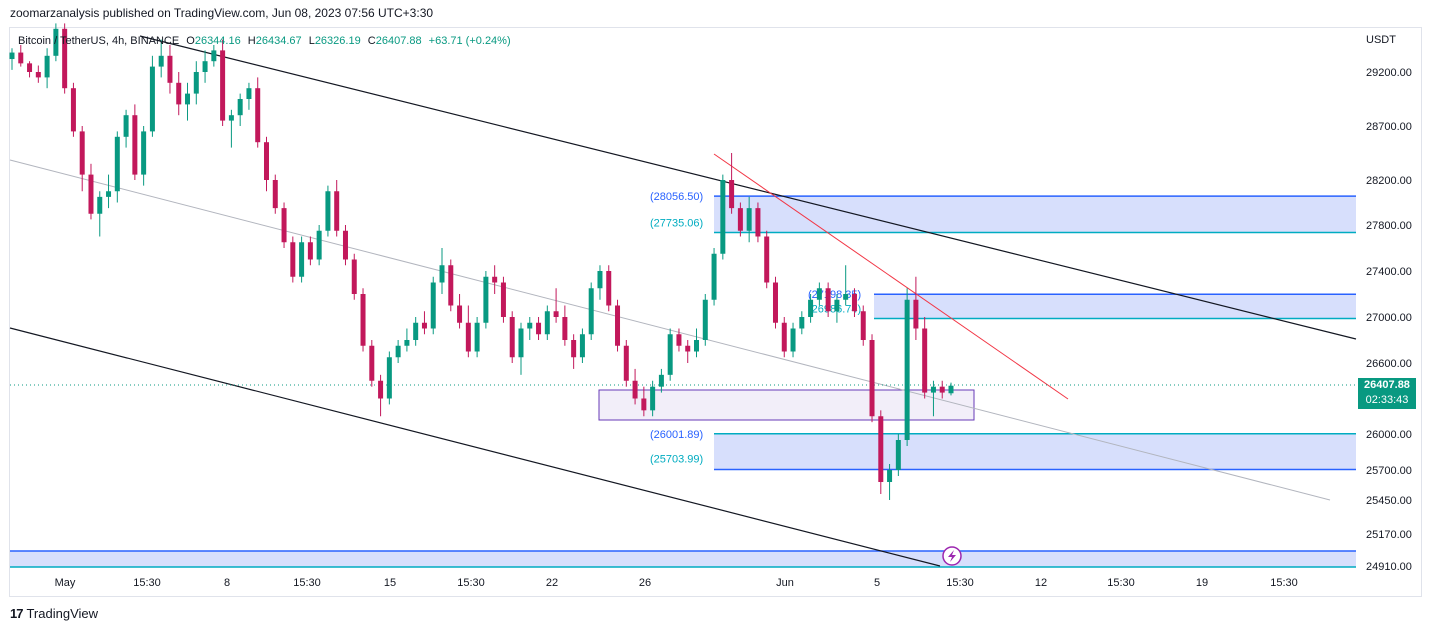  What do you see at coordinates (683, 559) in the screenshot?
I see `zone-bottom-band` at bounding box center [683, 559].